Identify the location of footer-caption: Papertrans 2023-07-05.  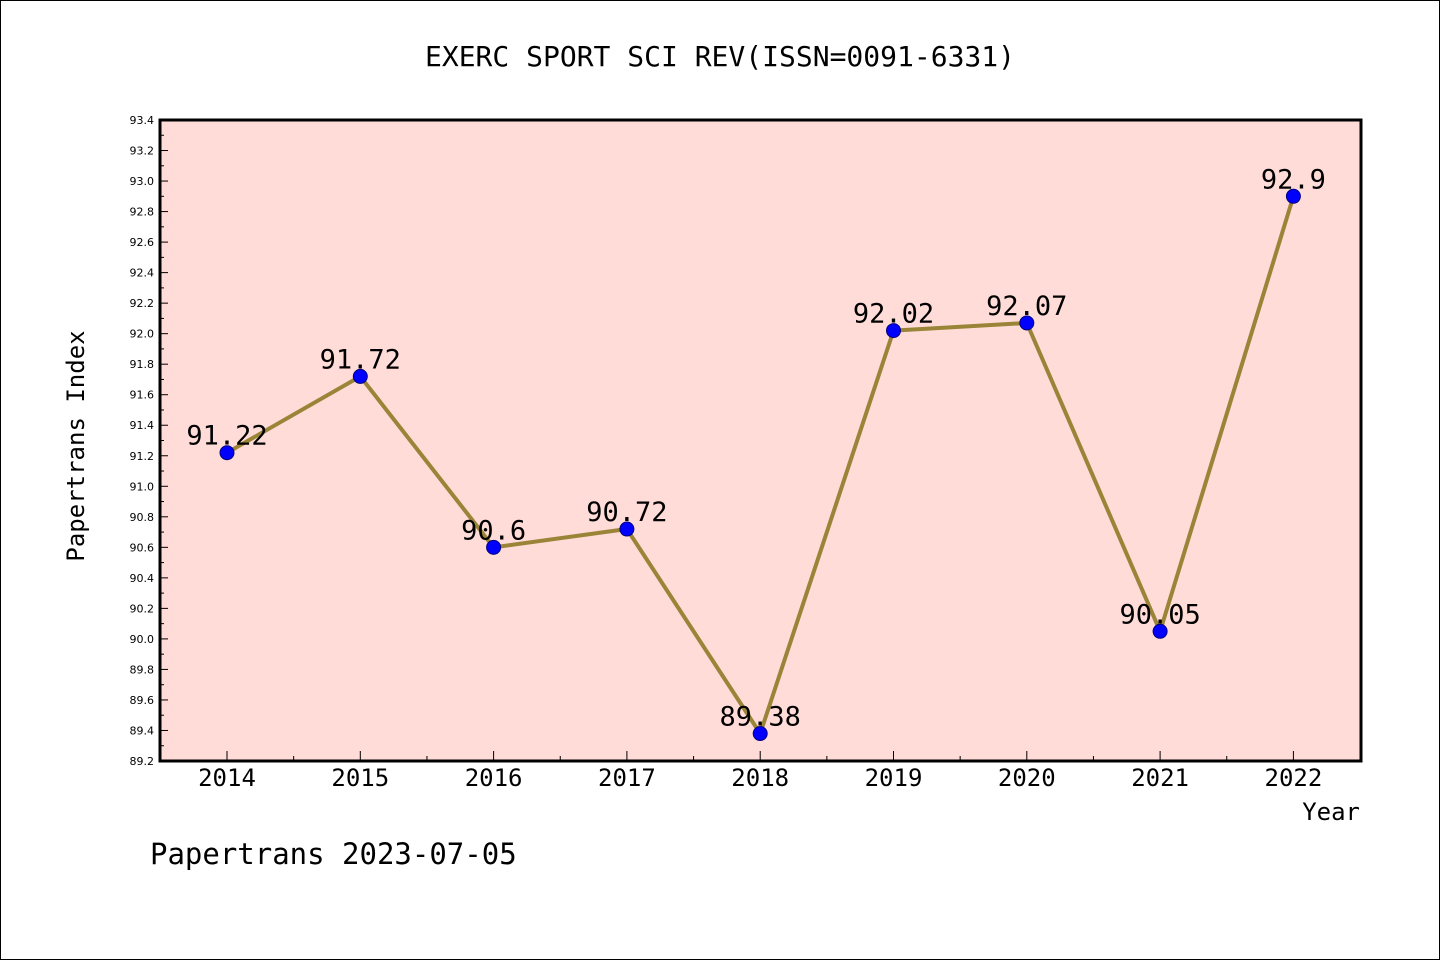
(333, 854).